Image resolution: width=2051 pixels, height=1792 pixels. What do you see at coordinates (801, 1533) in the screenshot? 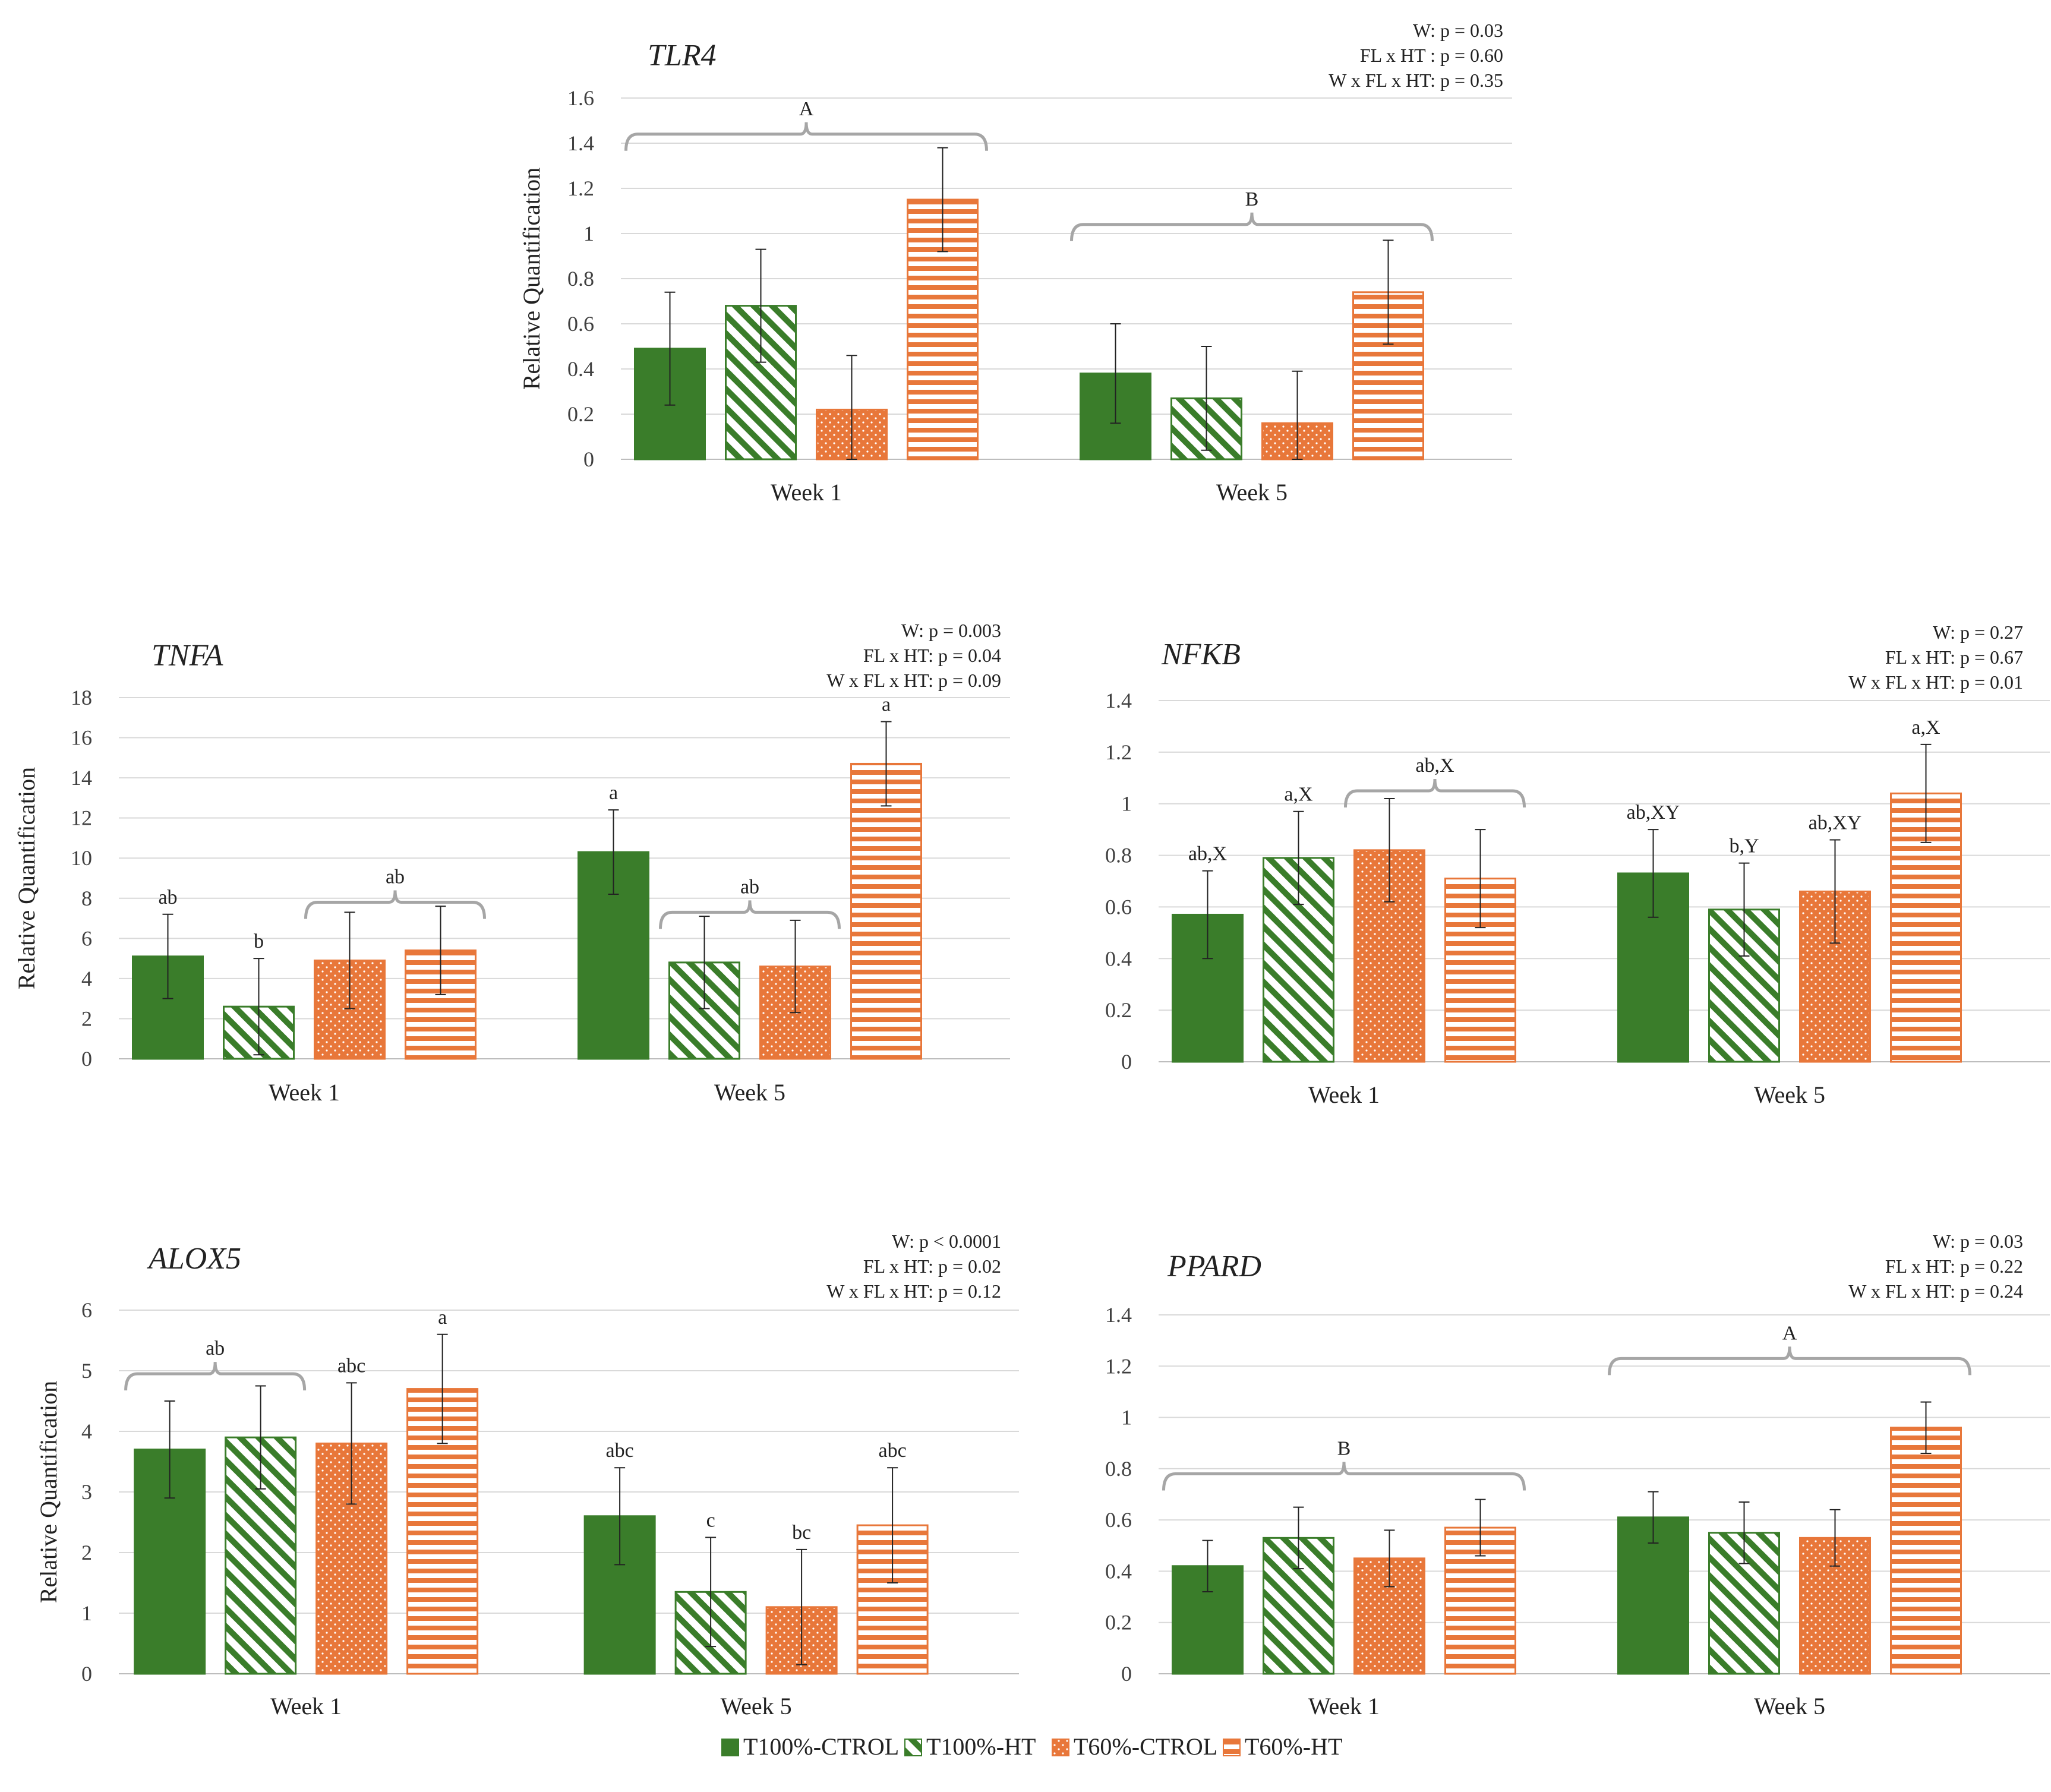
I see `significance-letter: bc` at bounding box center [801, 1533].